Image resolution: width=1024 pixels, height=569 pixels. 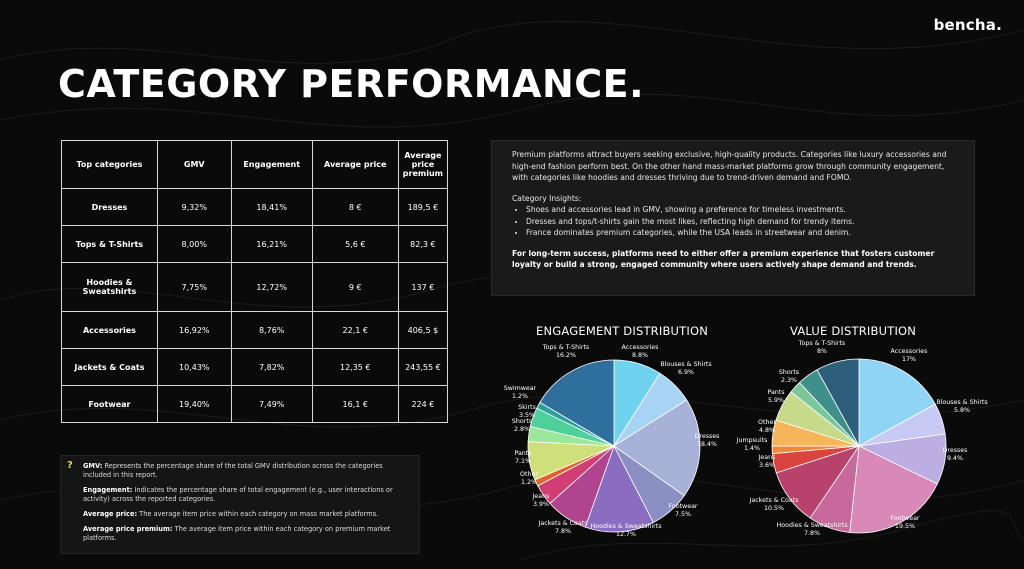 I want to click on gmv-cell: 16,92%, so click(x=194, y=330).